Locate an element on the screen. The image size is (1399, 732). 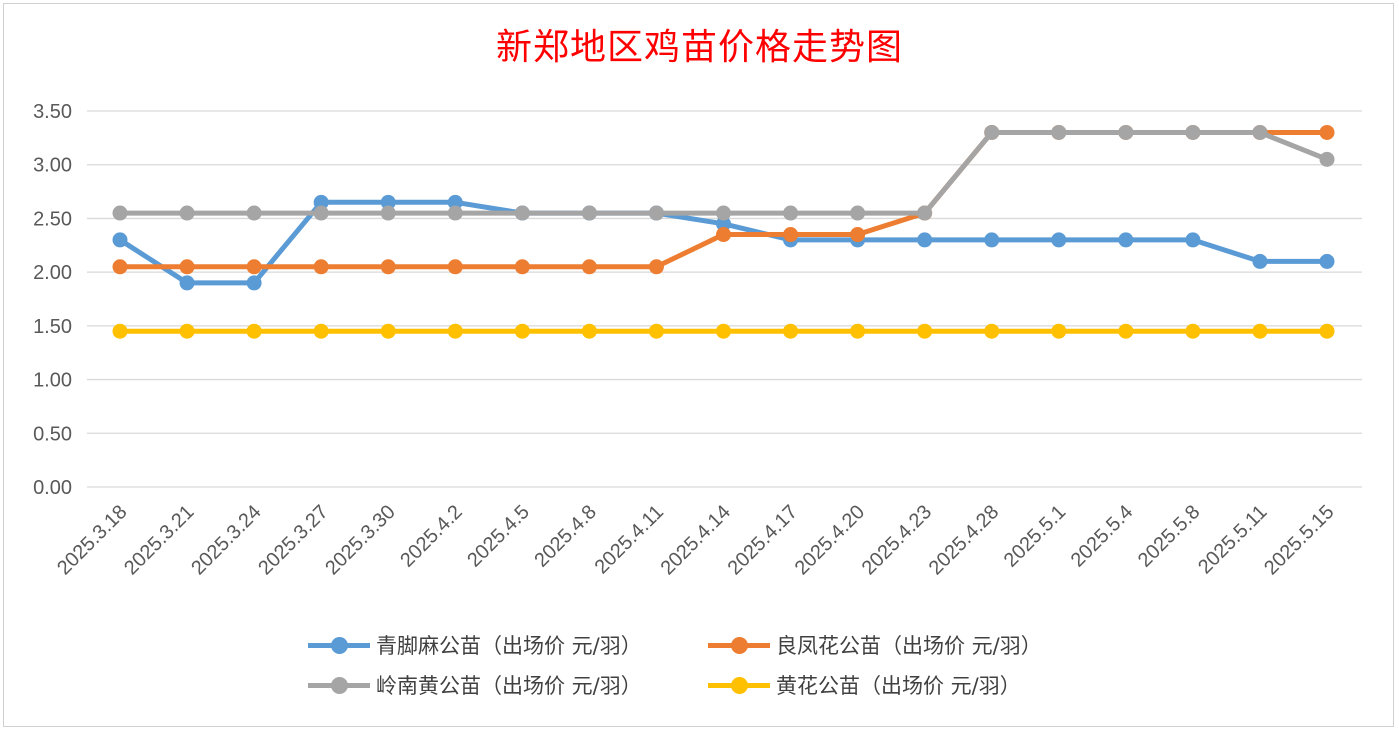
x-tick-label: 2025.4.14 is located at coordinates (696, 540).